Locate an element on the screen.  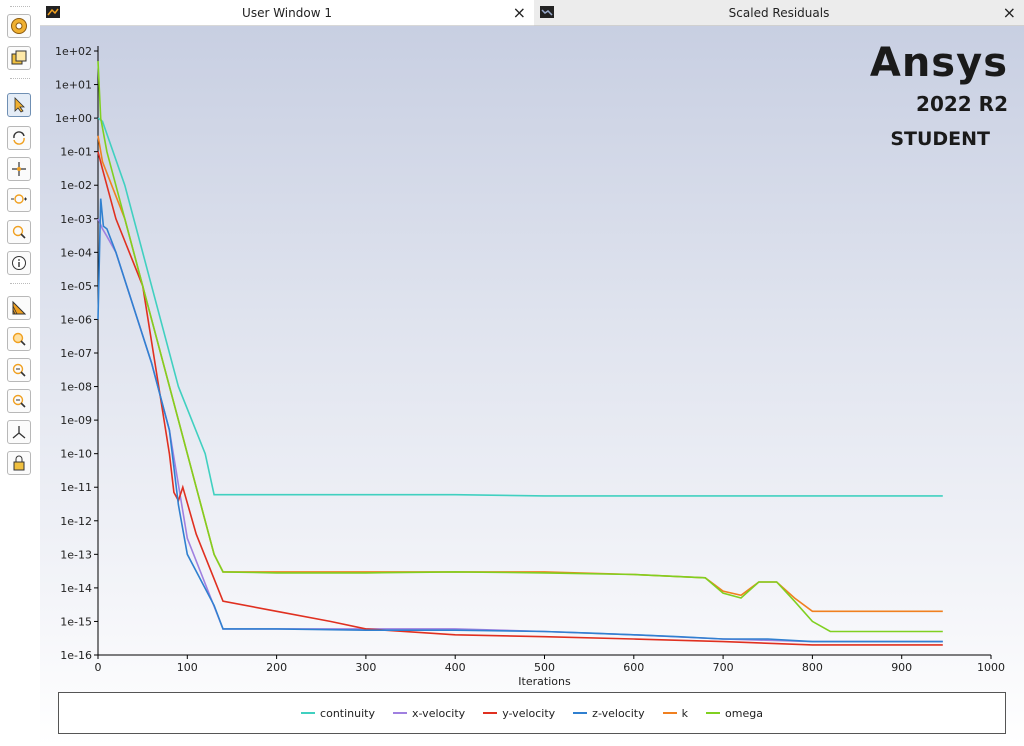
x-tick-label: 0 is located at coordinates (98, 667).